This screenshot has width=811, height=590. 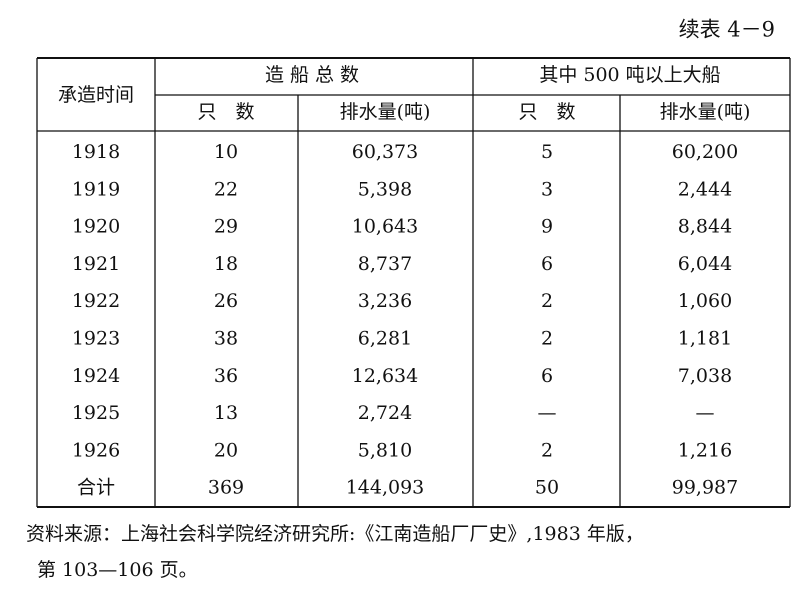 What do you see at coordinates (385, 488) in the screenshot?
I see `table-cell: 144,093` at bounding box center [385, 488].